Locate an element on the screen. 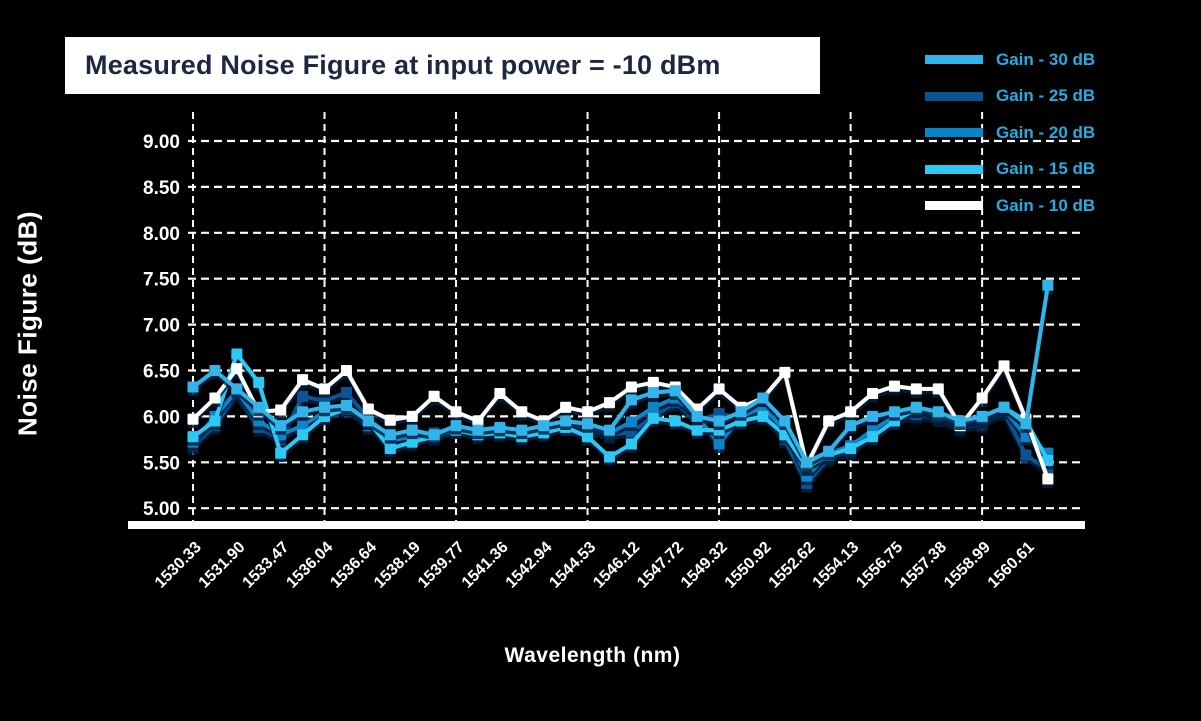 The height and width of the screenshot is (721, 1201). x-axis-title: Wavelength (nm) is located at coordinates (592, 655).